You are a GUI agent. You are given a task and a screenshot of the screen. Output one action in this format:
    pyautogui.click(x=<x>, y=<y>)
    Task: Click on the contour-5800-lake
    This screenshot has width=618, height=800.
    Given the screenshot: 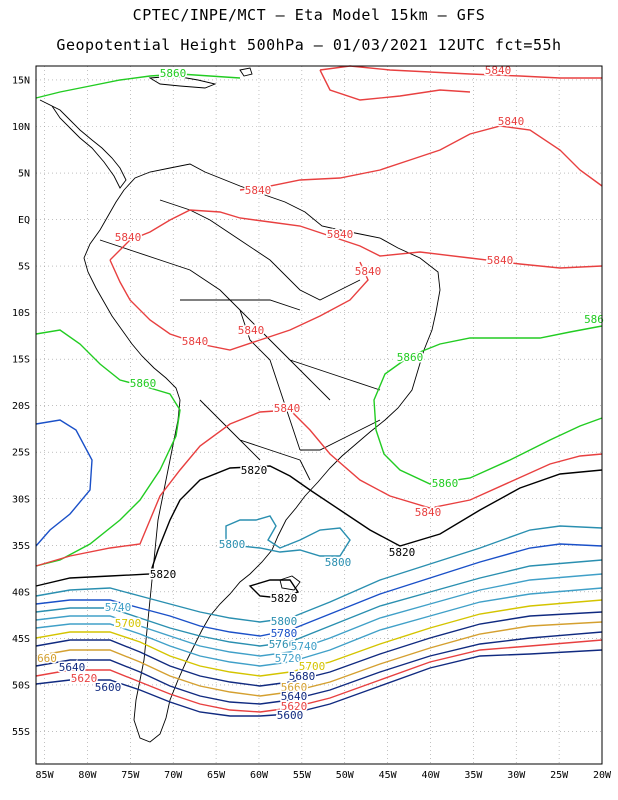 What is the action you would take?
    pyautogui.click(x=288, y=536)
    